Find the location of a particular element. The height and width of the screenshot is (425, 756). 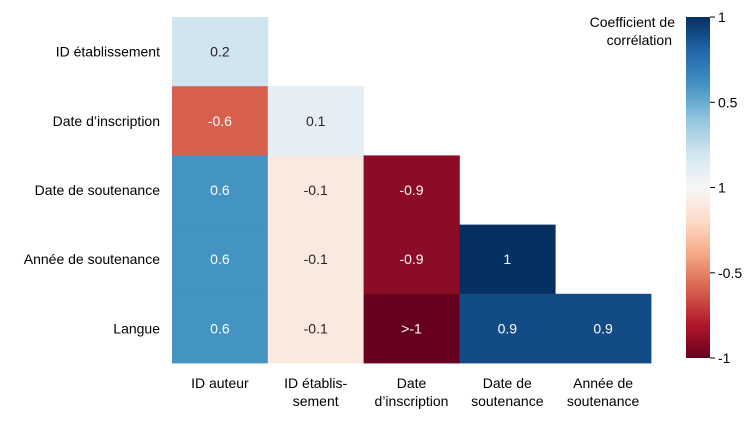

column-label: ID établis- is located at coordinates (315, 383).